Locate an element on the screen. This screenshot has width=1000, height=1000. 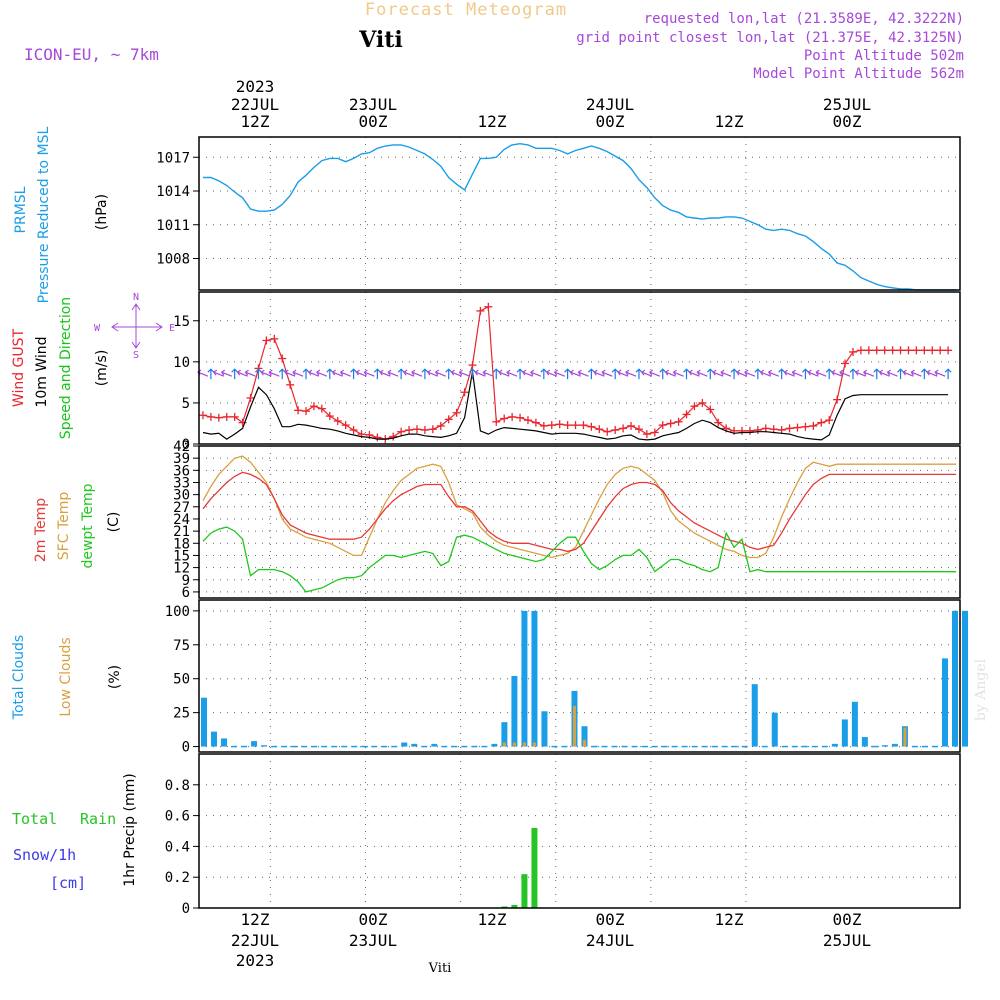
top-hour-24jul-12z: 12Z is located at coordinates (729, 121).